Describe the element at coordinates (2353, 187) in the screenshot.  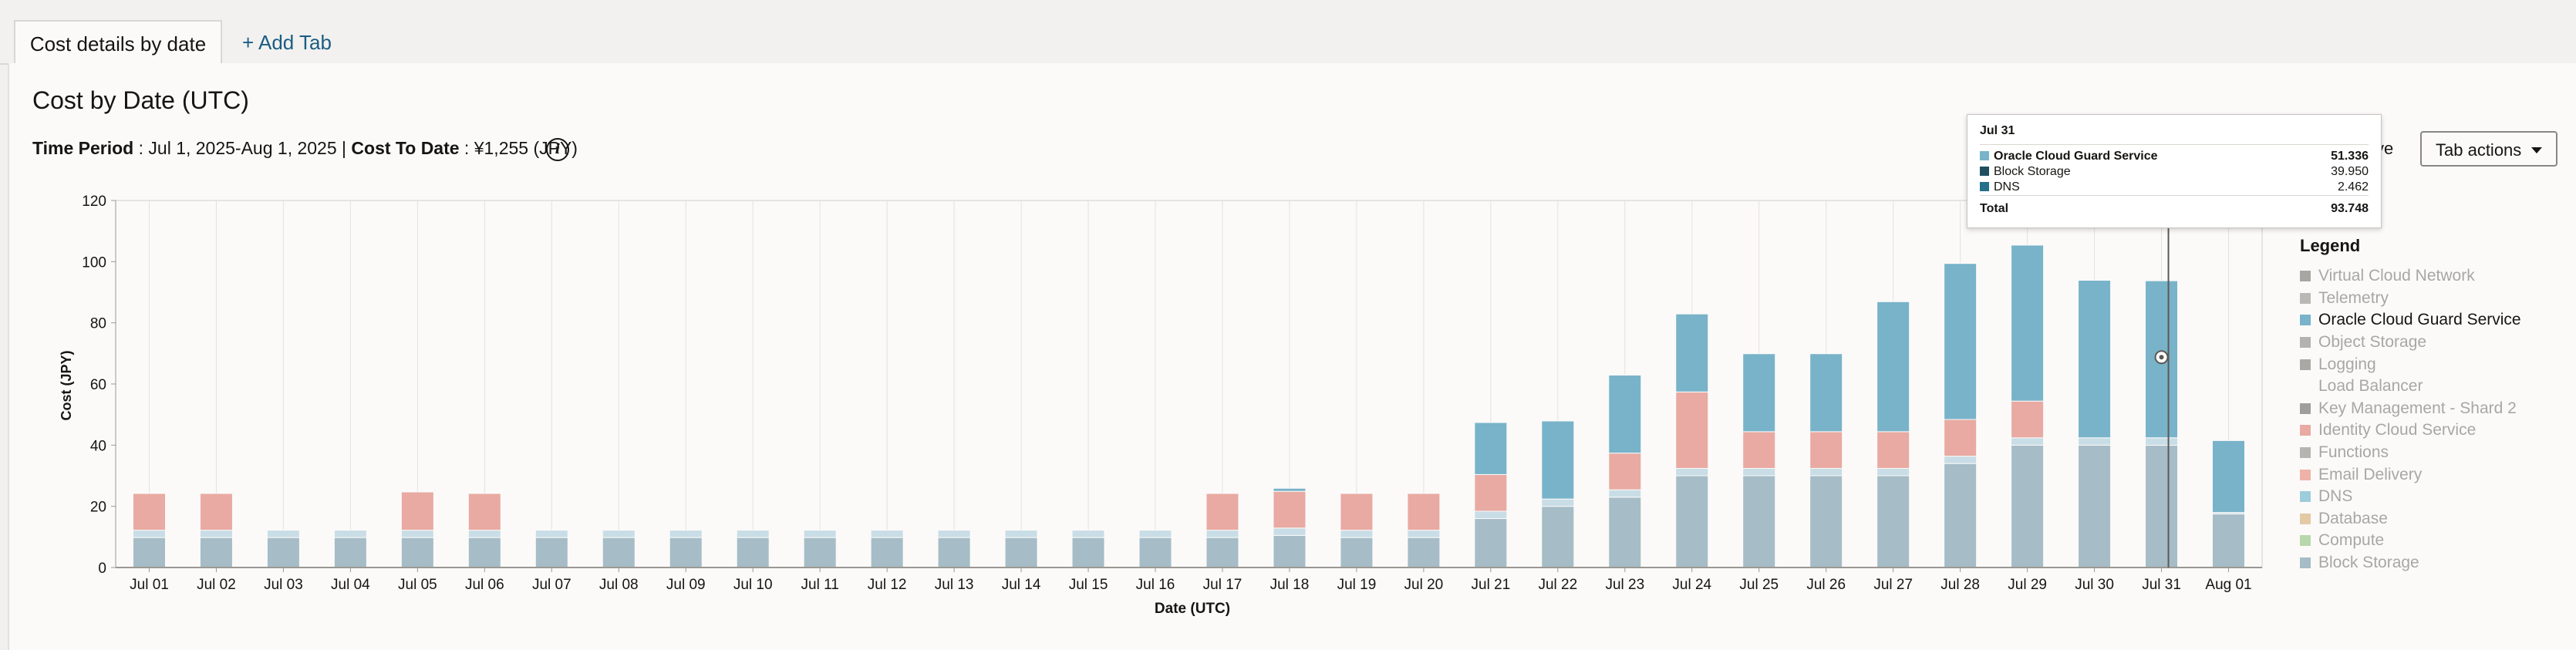
I see `tooltip-row-value: 2.462` at that location.